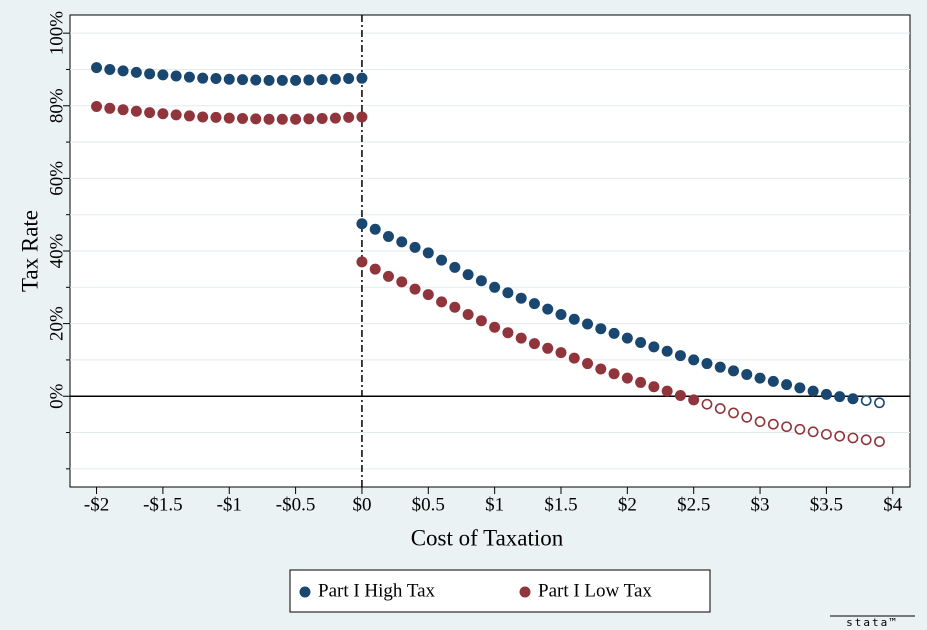 The width and height of the screenshot is (927, 630). I want to click on watermark: stata™, so click(872, 622).